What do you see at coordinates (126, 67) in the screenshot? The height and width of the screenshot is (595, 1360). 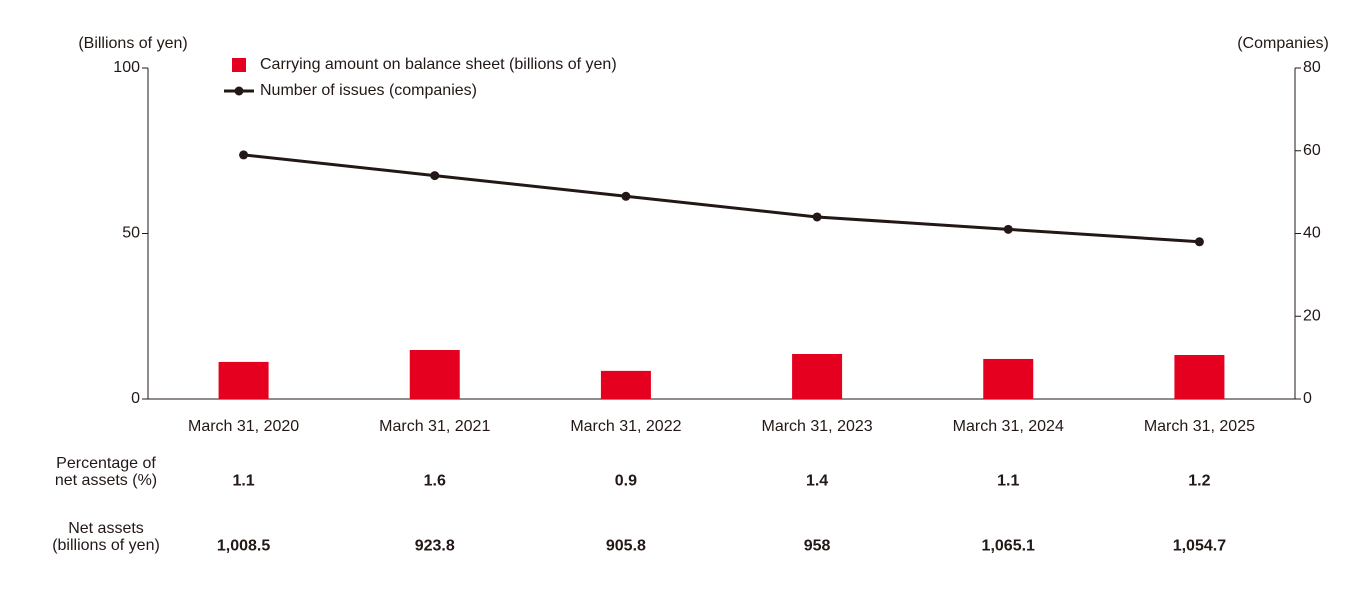 I see `y-tick-label: 100` at bounding box center [126, 67].